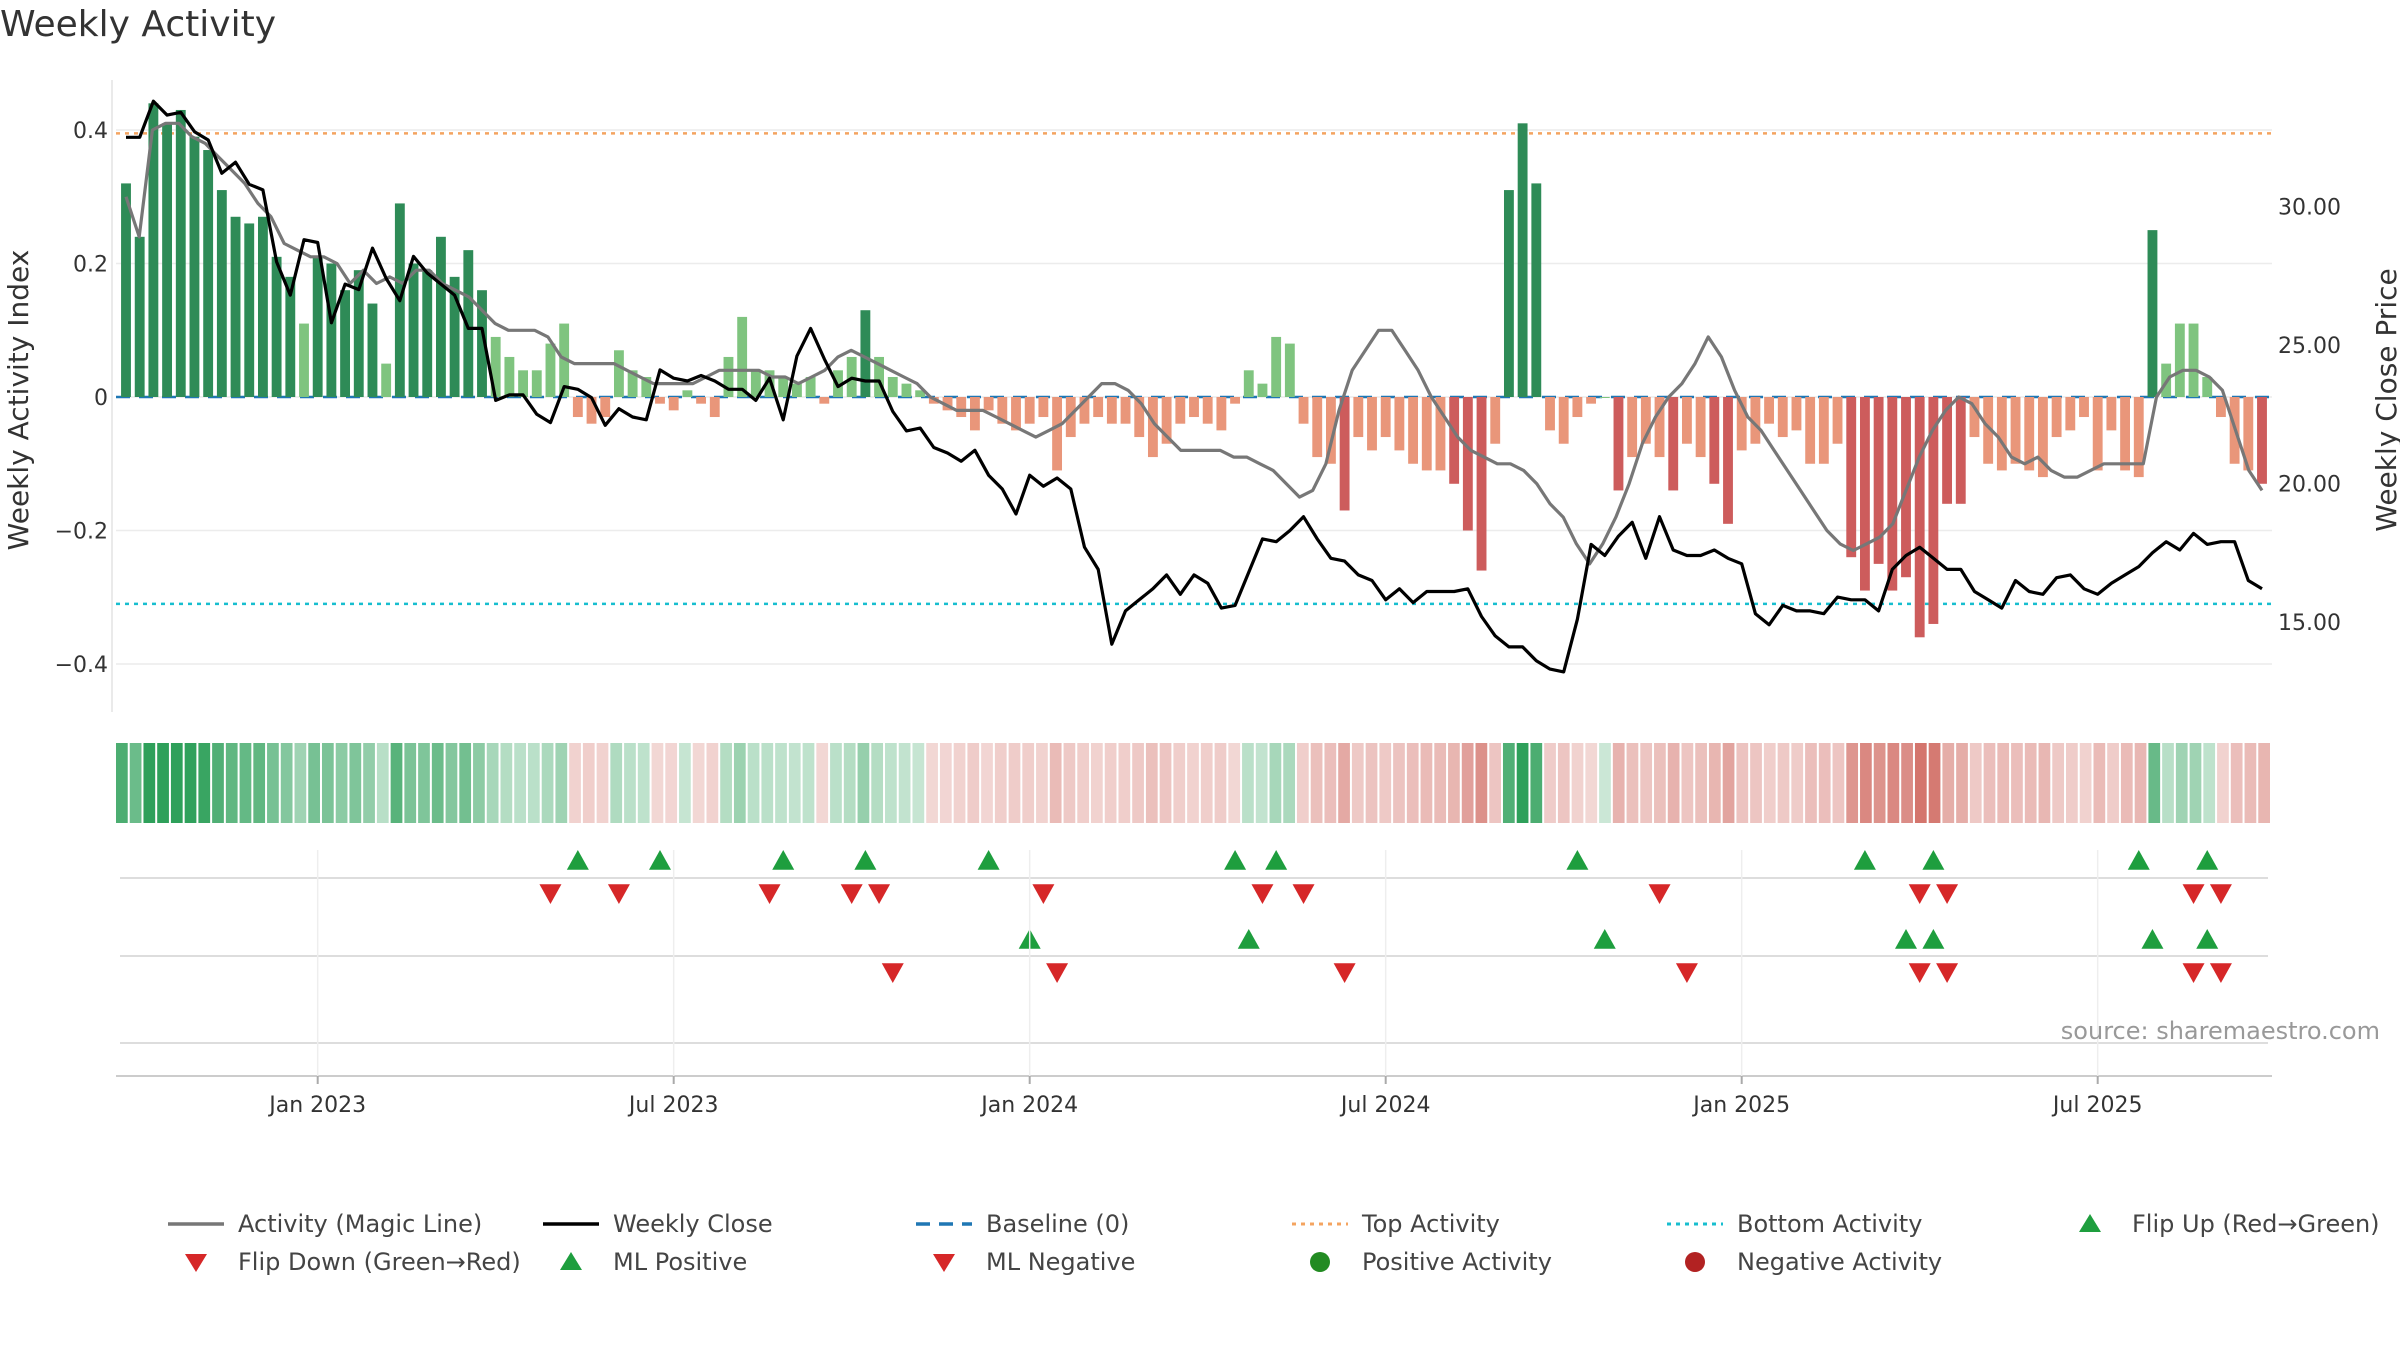 The height and width of the screenshot is (1350, 2400). I want to click on y2-tick-label: 15.00, so click(2309, 623).